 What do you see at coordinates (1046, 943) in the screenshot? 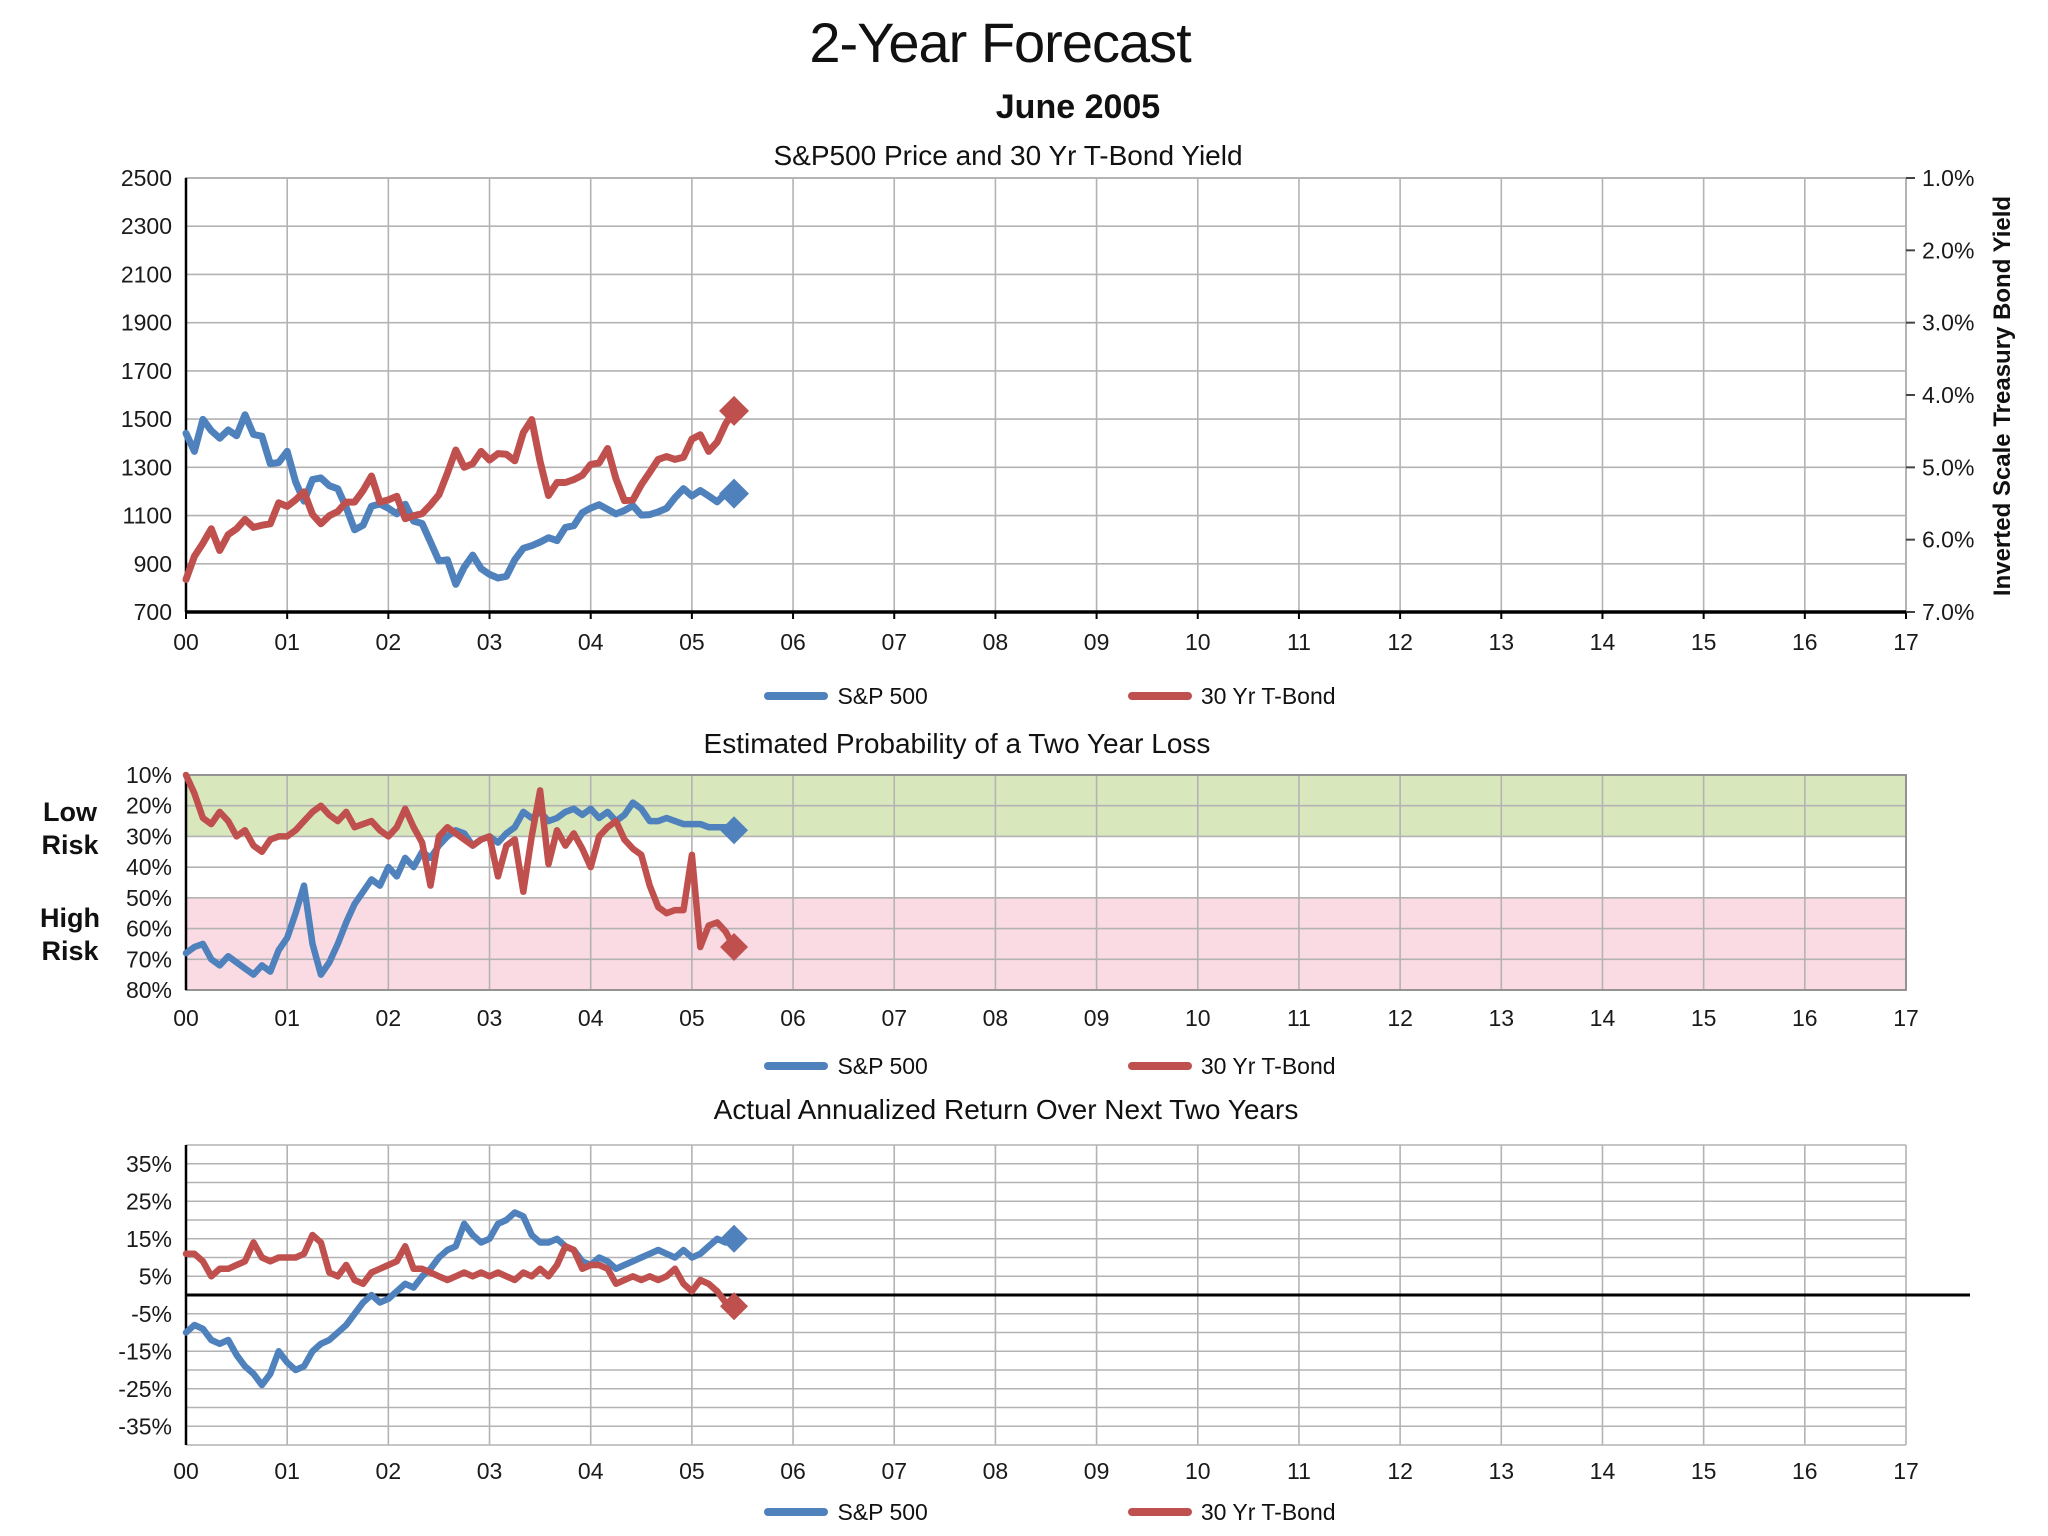
I see `high-risk-band` at bounding box center [1046, 943].